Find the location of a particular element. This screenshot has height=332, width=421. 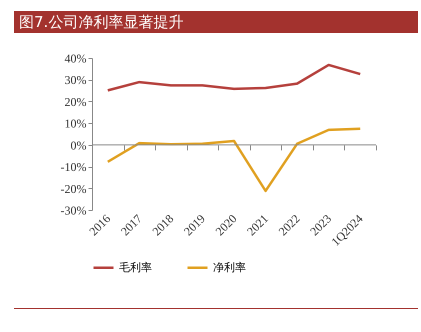

legend-label: 毛利率 is located at coordinates (135, 267).